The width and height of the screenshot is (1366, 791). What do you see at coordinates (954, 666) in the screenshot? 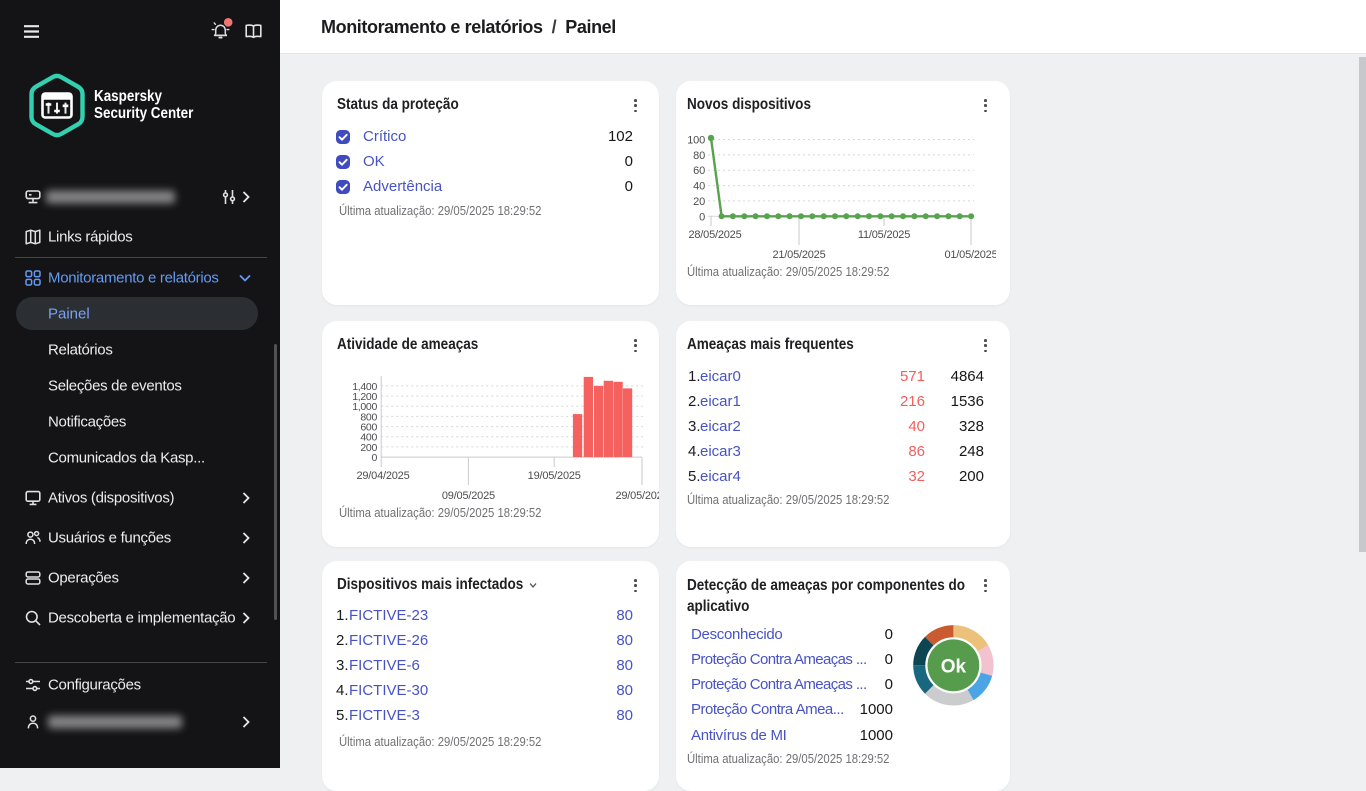
I see `svg-text: Ok` at bounding box center [954, 666].